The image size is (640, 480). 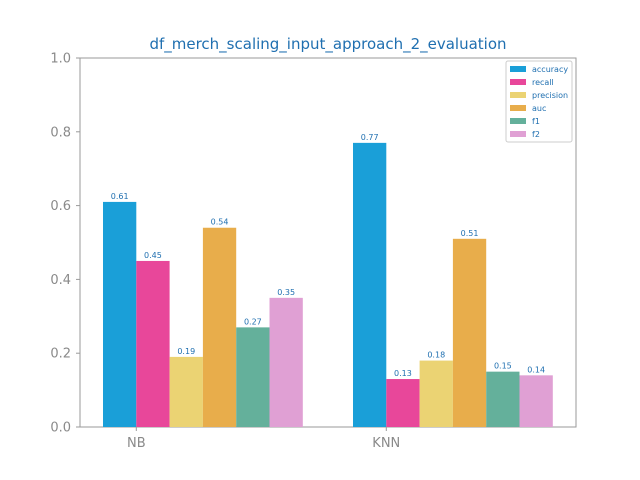 I want to click on bar-recall-nb, so click(x=153, y=343).